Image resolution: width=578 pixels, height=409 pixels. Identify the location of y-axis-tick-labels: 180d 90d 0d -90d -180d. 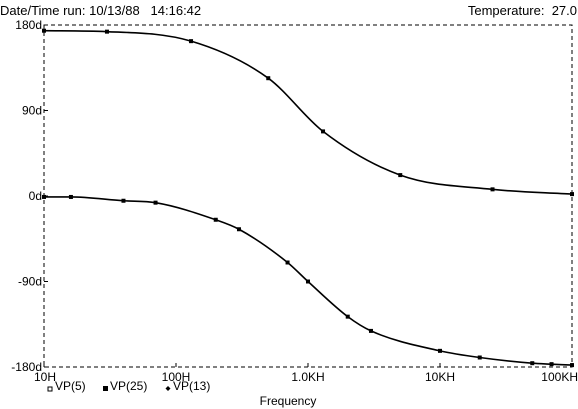
(29, 196).